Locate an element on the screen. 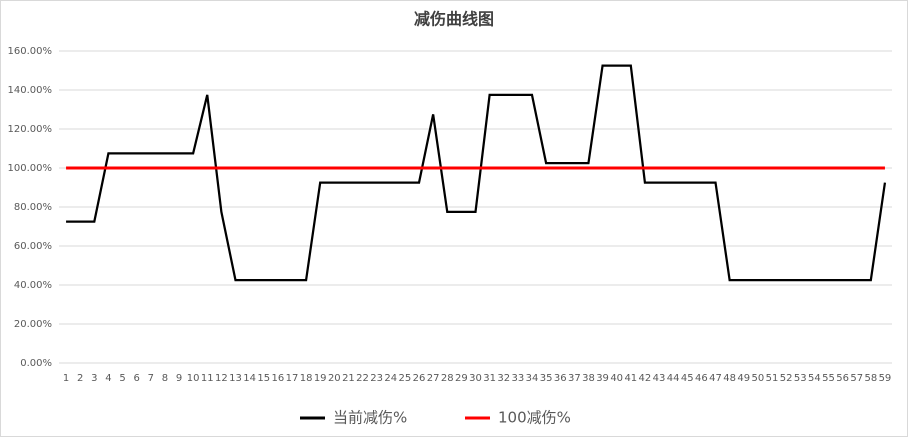  x-tick-label: 37 is located at coordinates (574, 378).